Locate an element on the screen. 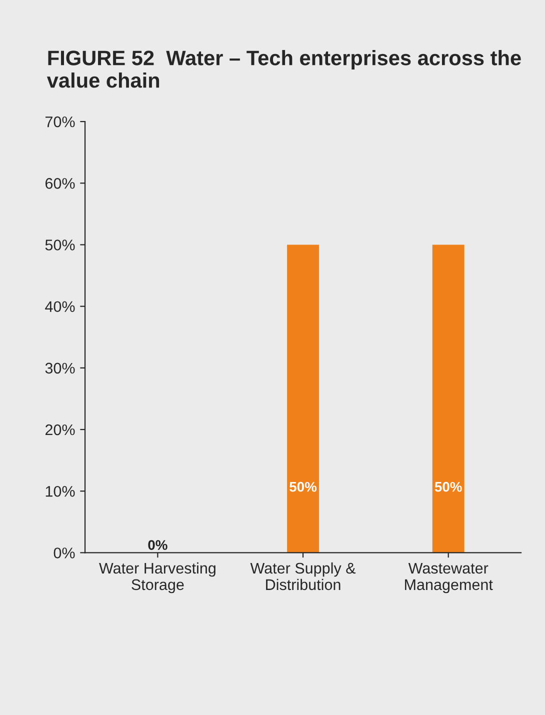 The image size is (545, 715). data-label: 0% is located at coordinates (158, 545).